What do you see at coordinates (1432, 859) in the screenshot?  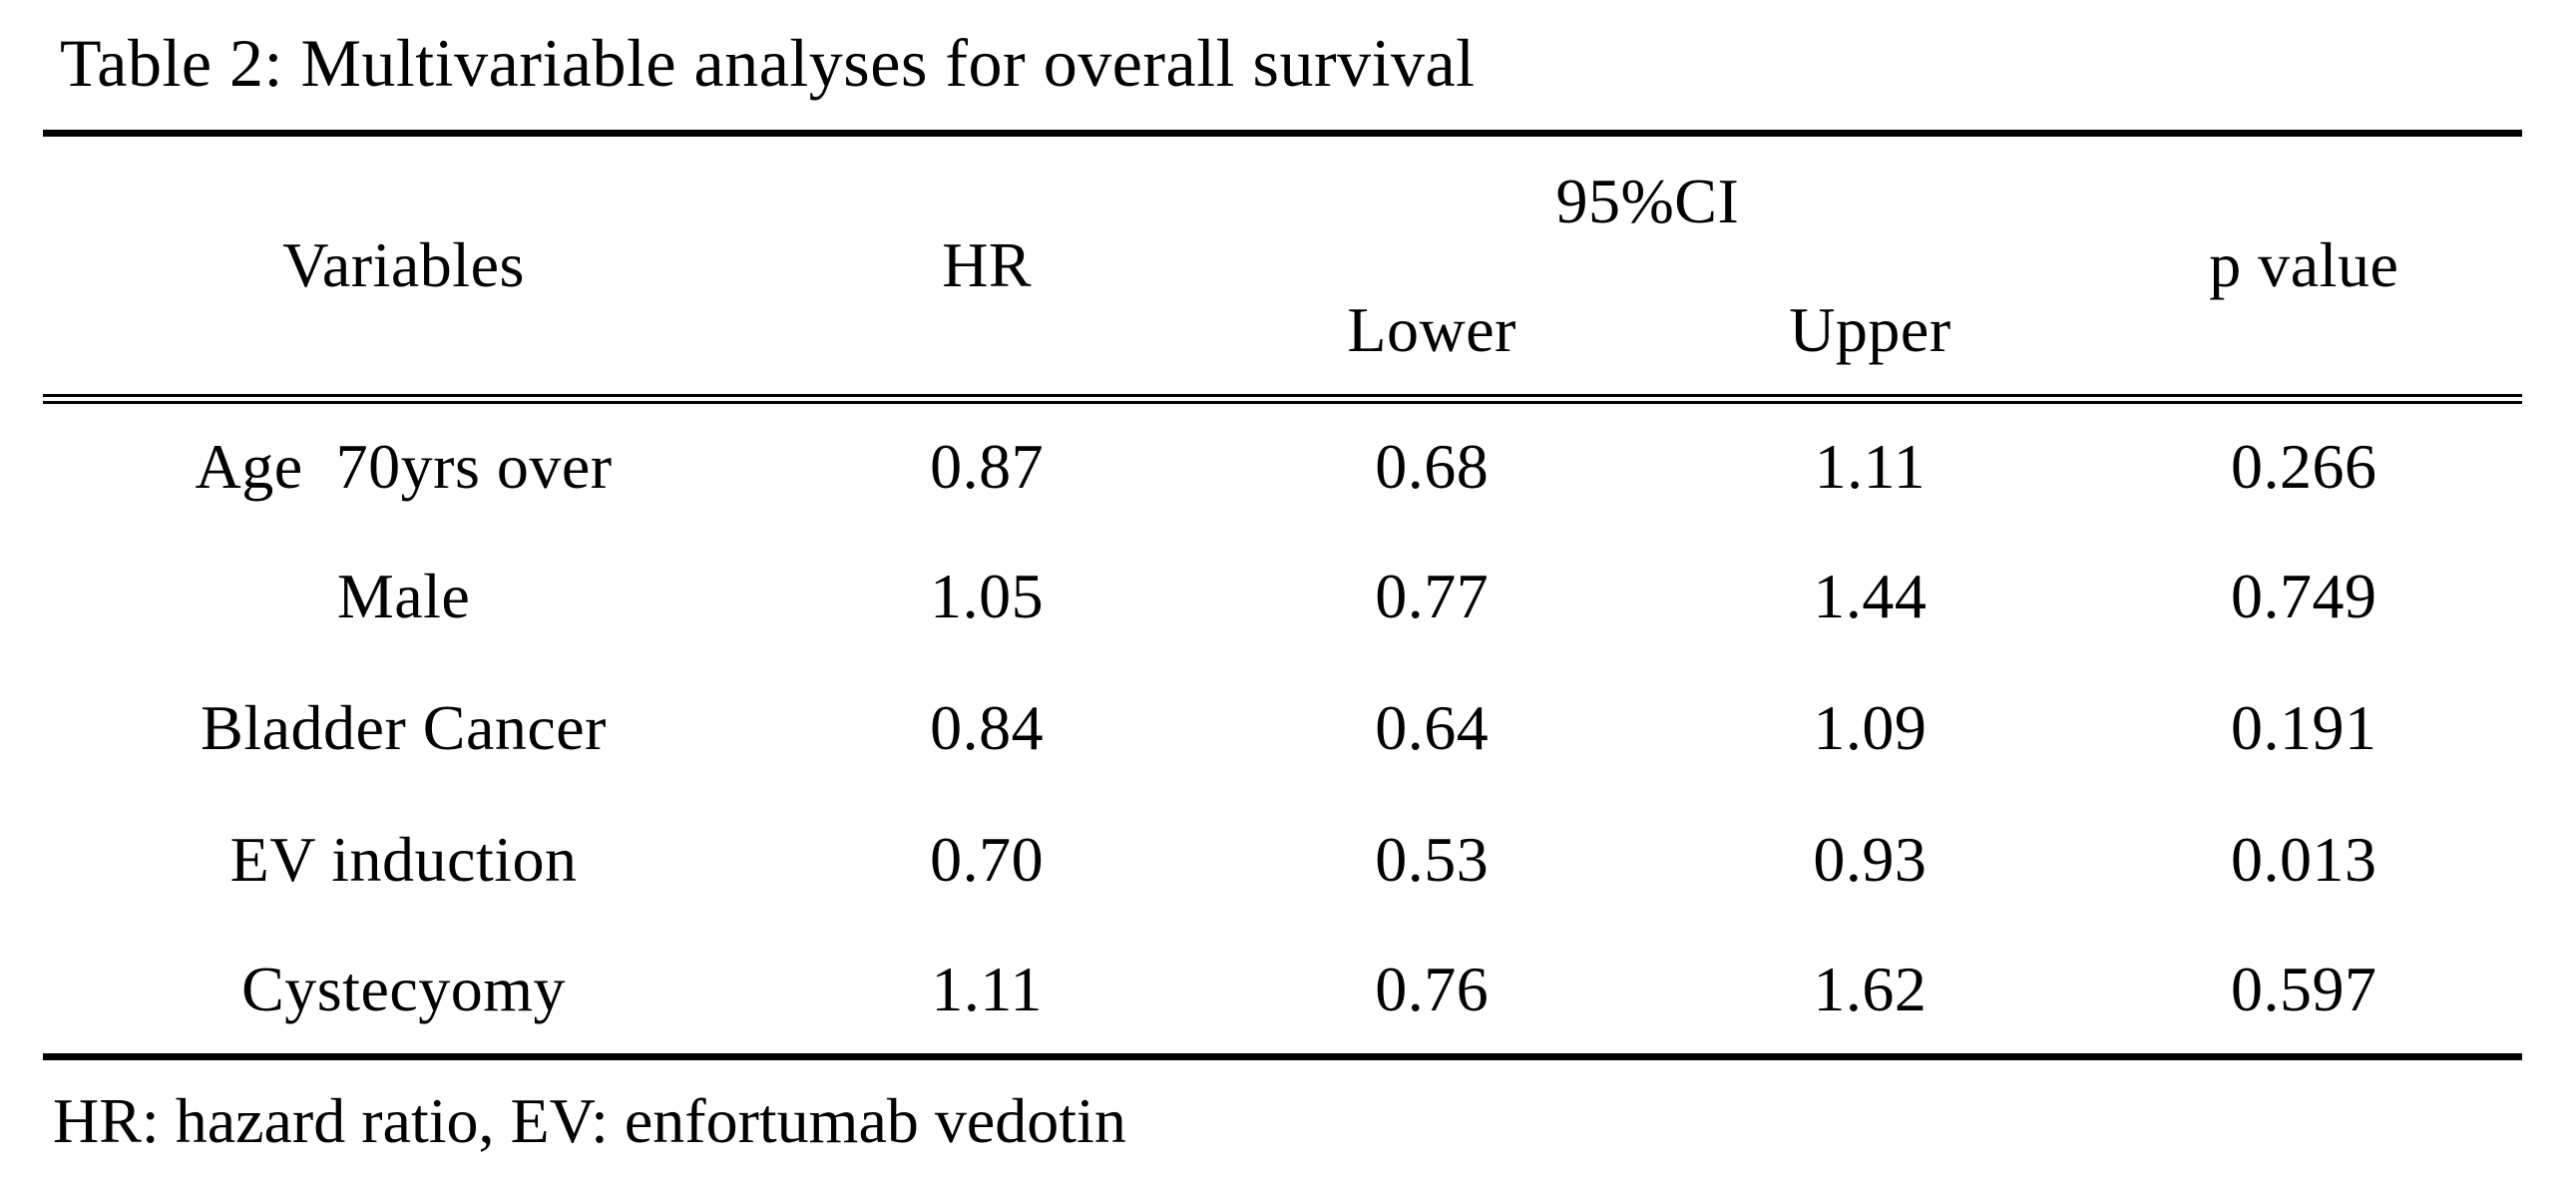 I see `cell-ci-lower: 0.53` at bounding box center [1432, 859].